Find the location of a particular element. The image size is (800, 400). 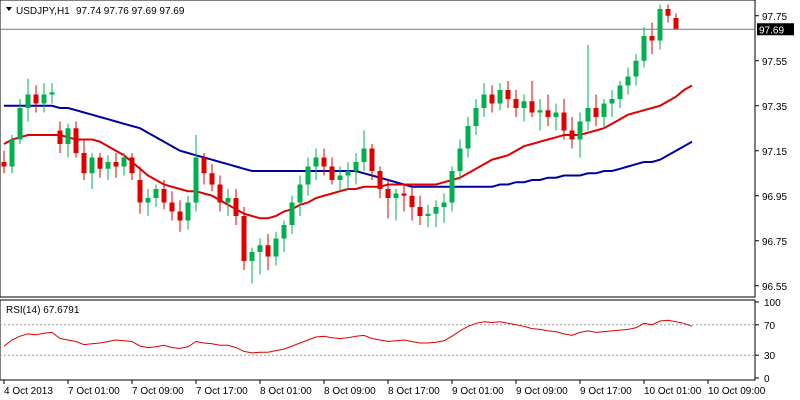

rsi-tick-label: 30 is located at coordinates (770, 356).